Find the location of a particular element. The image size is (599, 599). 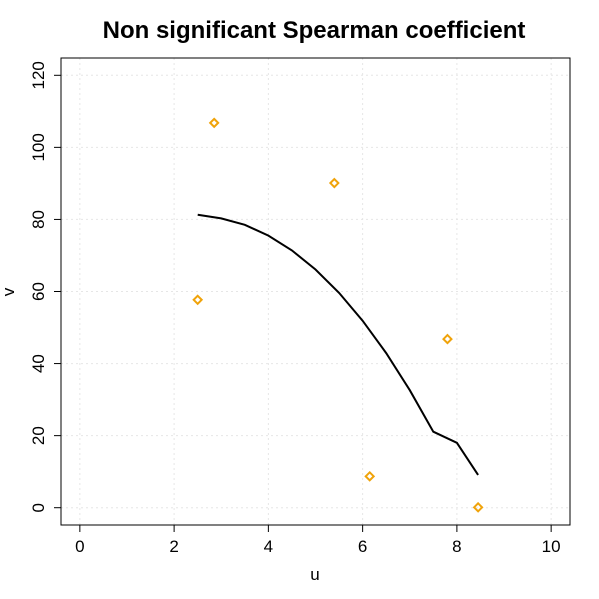

x-tick-label: 4 is located at coordinates (268, 546).